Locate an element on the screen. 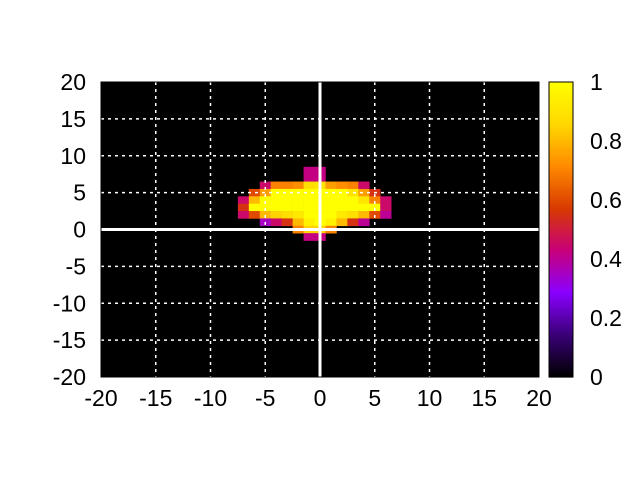 Image resolution: width=640 pixels, height=480 pixels. y-axis-ticks: 20 15 10 5 0 -5 -10 -15 -20 is located at coordinates (69, 229).